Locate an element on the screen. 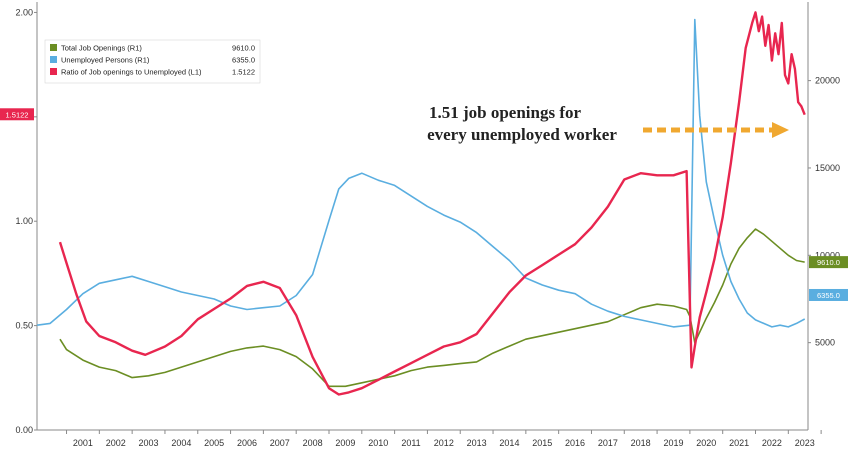 Image resolution: width=848 pixels, height=456 pixels. x-tick-label: 2017 is located at coordinates (608, 443).